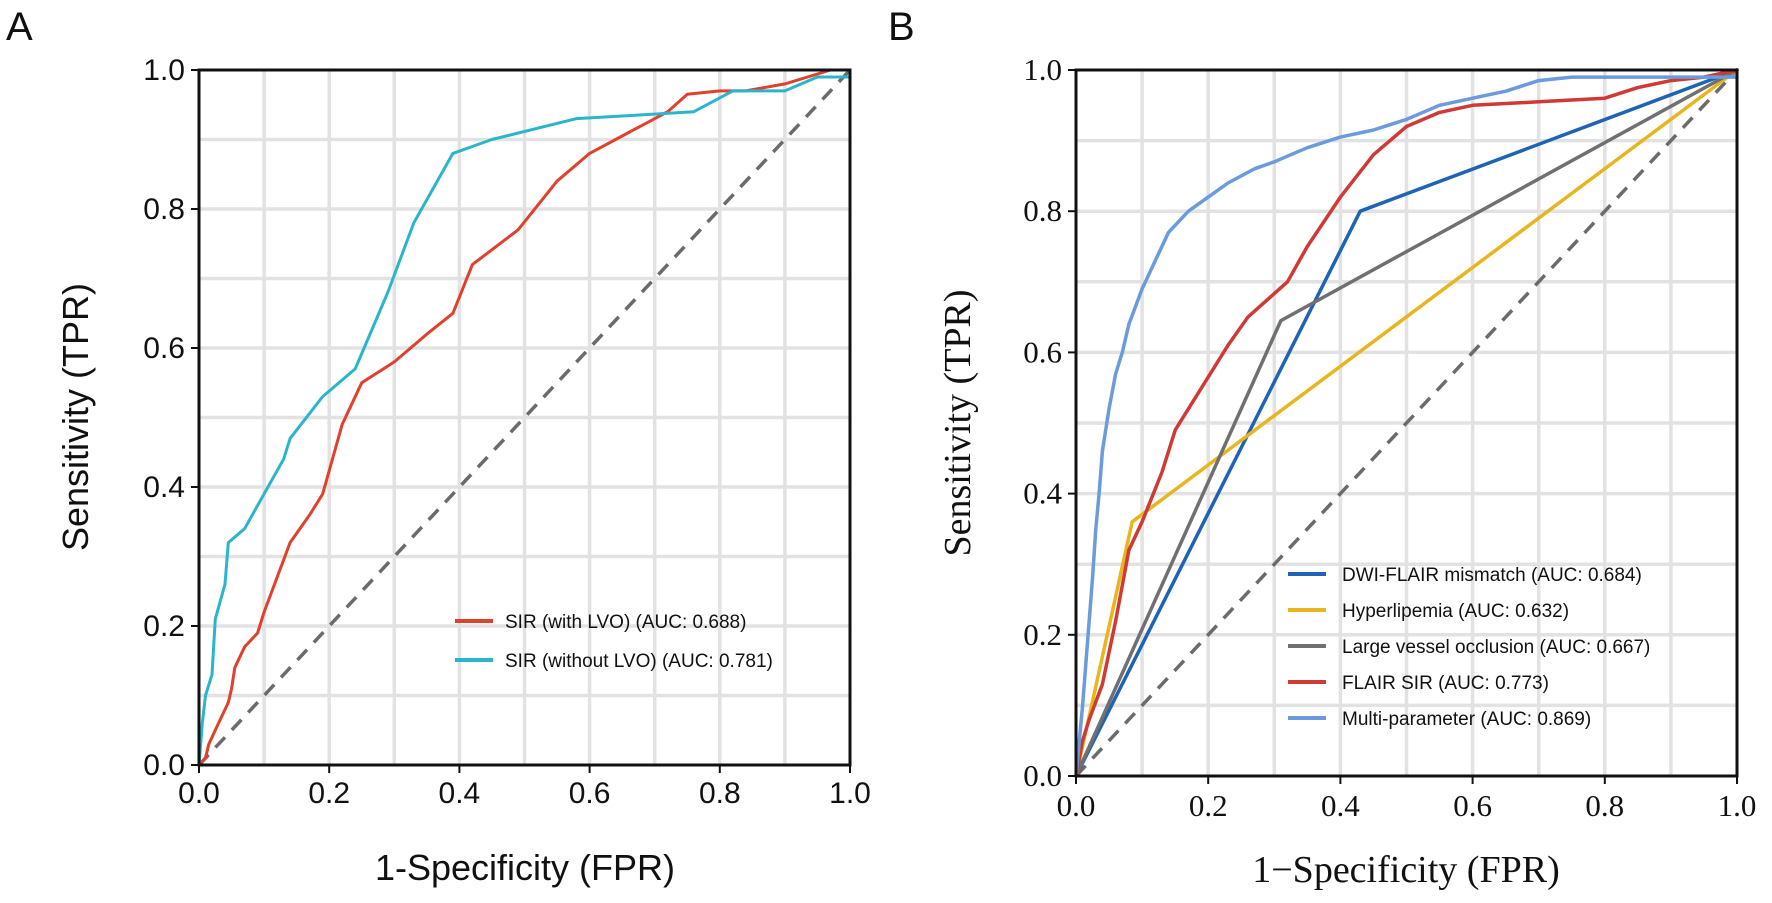 The height and width of the screenshot is (903, 1772). Describe the element at coordinates (1455, 611) in the screenshot. I see `panel-b-legend-label-2: Hyperlipemia (AUC: 0.632)` at that location.